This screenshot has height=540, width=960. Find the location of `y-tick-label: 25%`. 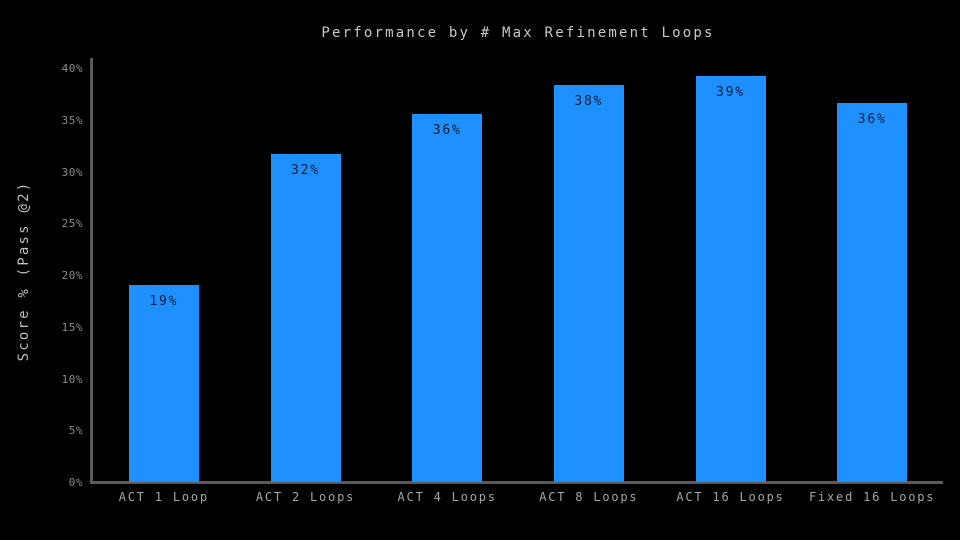

y-tick-label: 25% is located at coordinates (72, 224).